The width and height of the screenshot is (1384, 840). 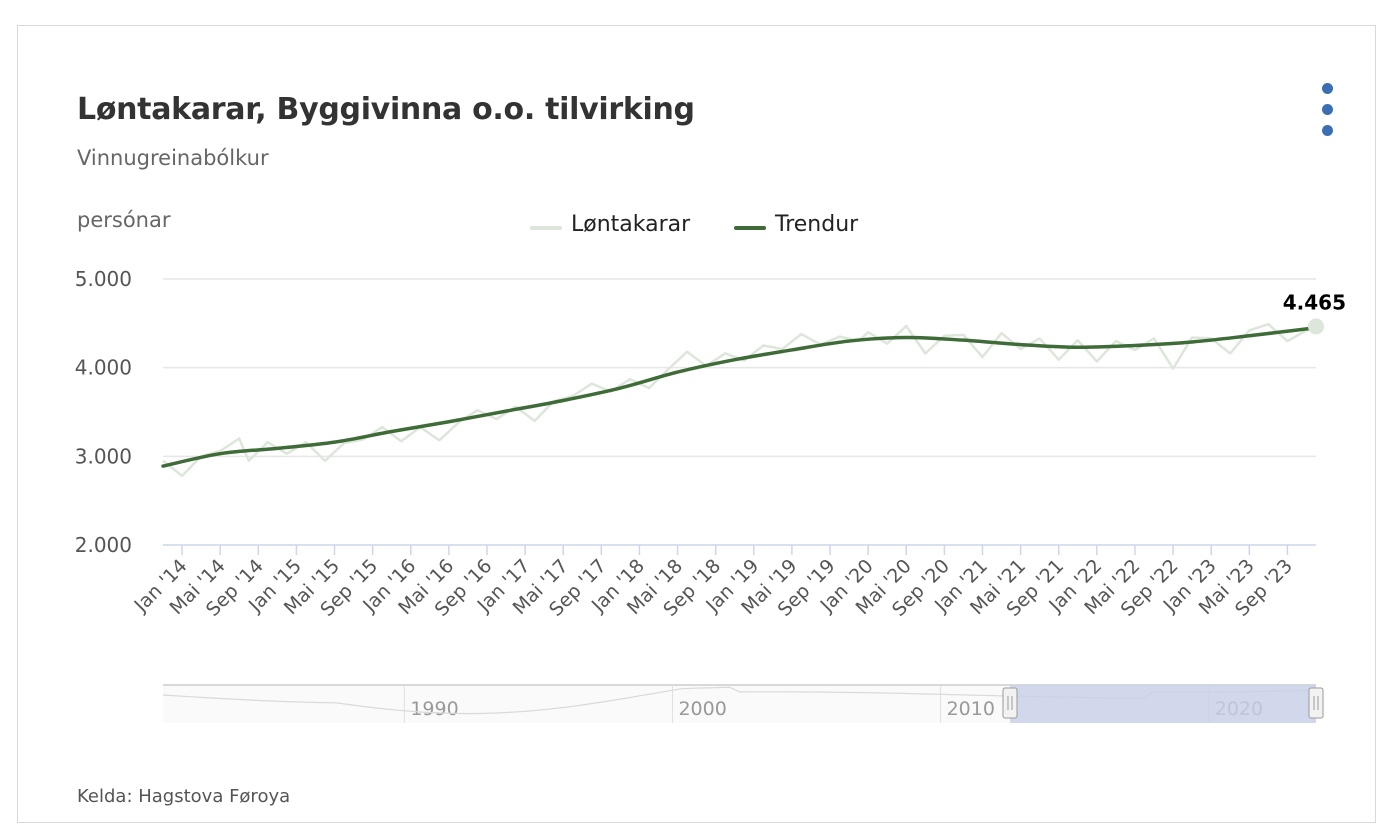 I want to click on y-tick-label: 5.000, so click(x=103, y=279).